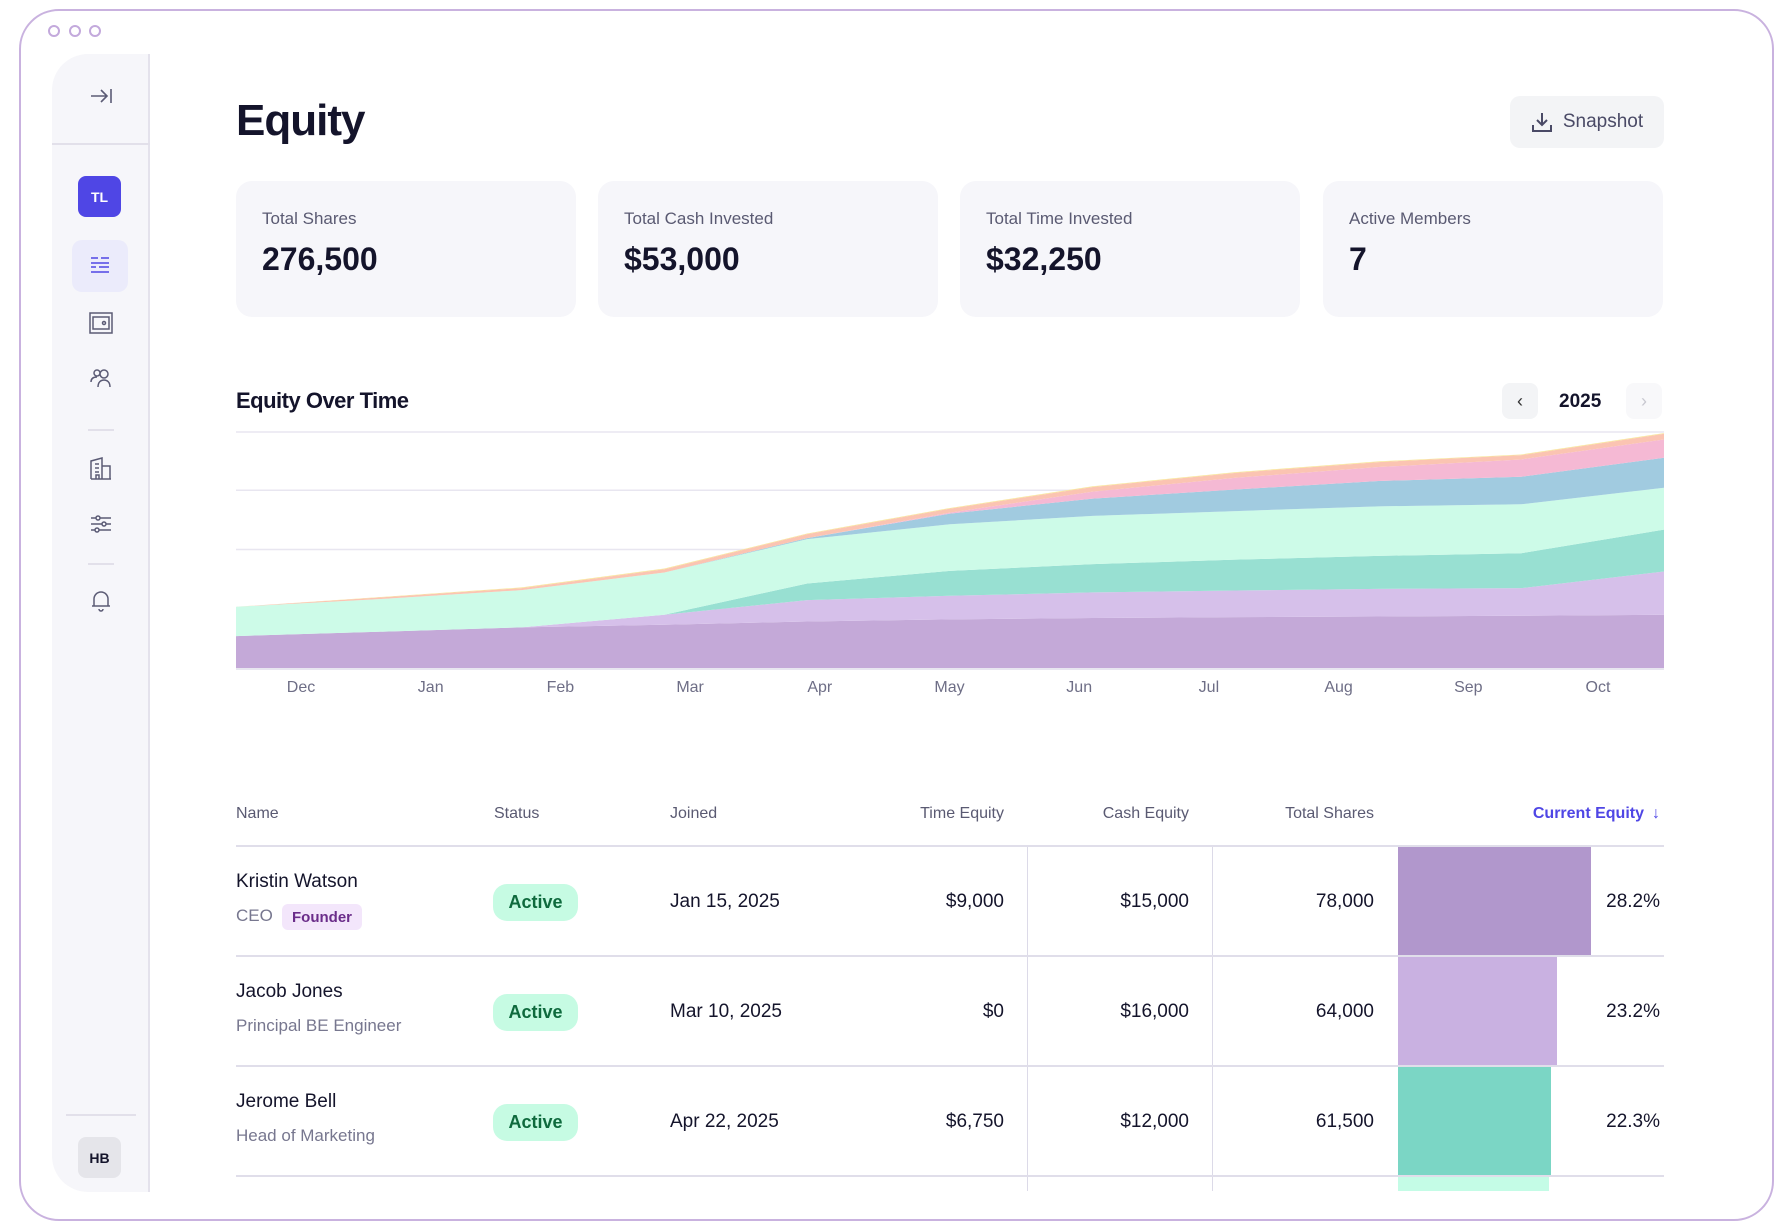  What do you see at coordinates (1344, 1121) in the screenshot?
I see `total-shares: 61,500` at bounding box center [1344, 1121].